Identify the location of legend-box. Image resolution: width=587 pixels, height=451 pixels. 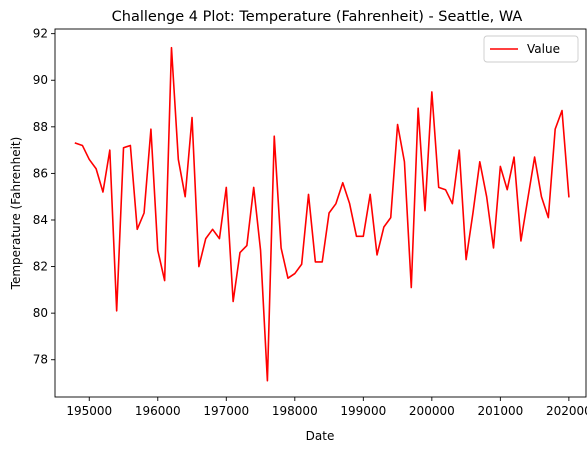
(531, 49).